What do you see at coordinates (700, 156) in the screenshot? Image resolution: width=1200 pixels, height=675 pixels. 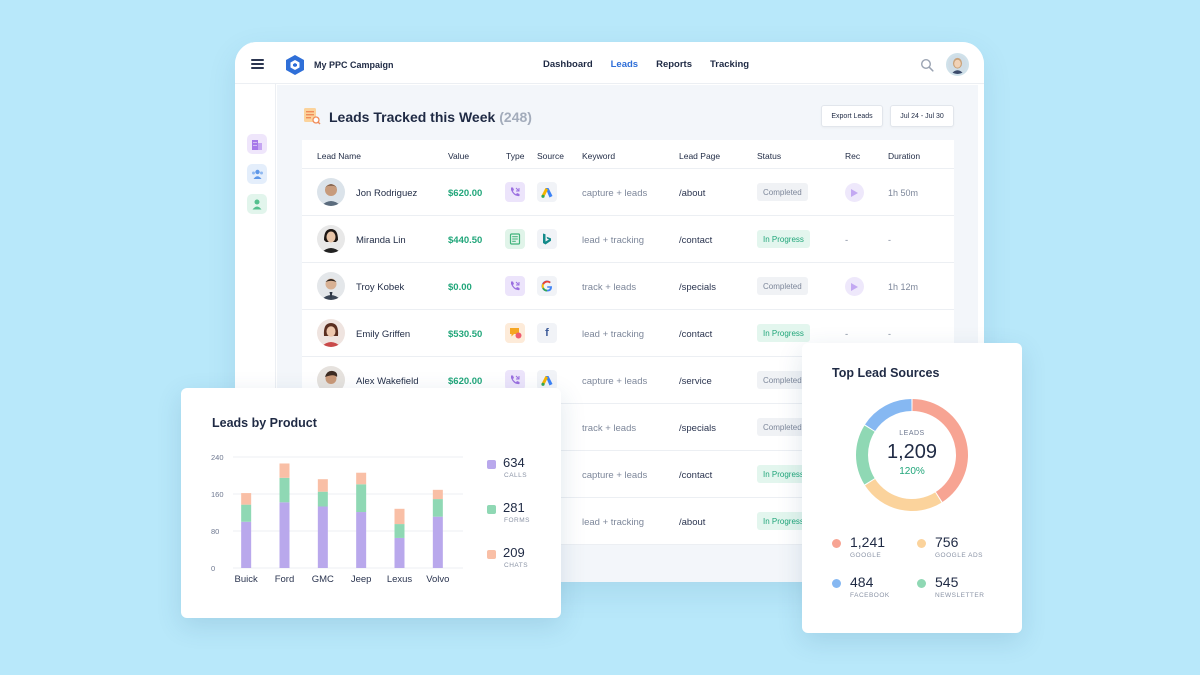 I see `col-lead-page: Lead Page` at bounding box center [700, 156].